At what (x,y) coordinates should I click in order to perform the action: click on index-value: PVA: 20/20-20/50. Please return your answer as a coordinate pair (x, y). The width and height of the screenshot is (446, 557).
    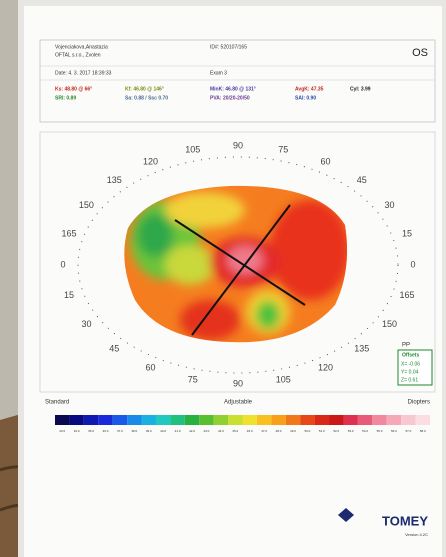
    Looking at the image, I should click on (230, 98).